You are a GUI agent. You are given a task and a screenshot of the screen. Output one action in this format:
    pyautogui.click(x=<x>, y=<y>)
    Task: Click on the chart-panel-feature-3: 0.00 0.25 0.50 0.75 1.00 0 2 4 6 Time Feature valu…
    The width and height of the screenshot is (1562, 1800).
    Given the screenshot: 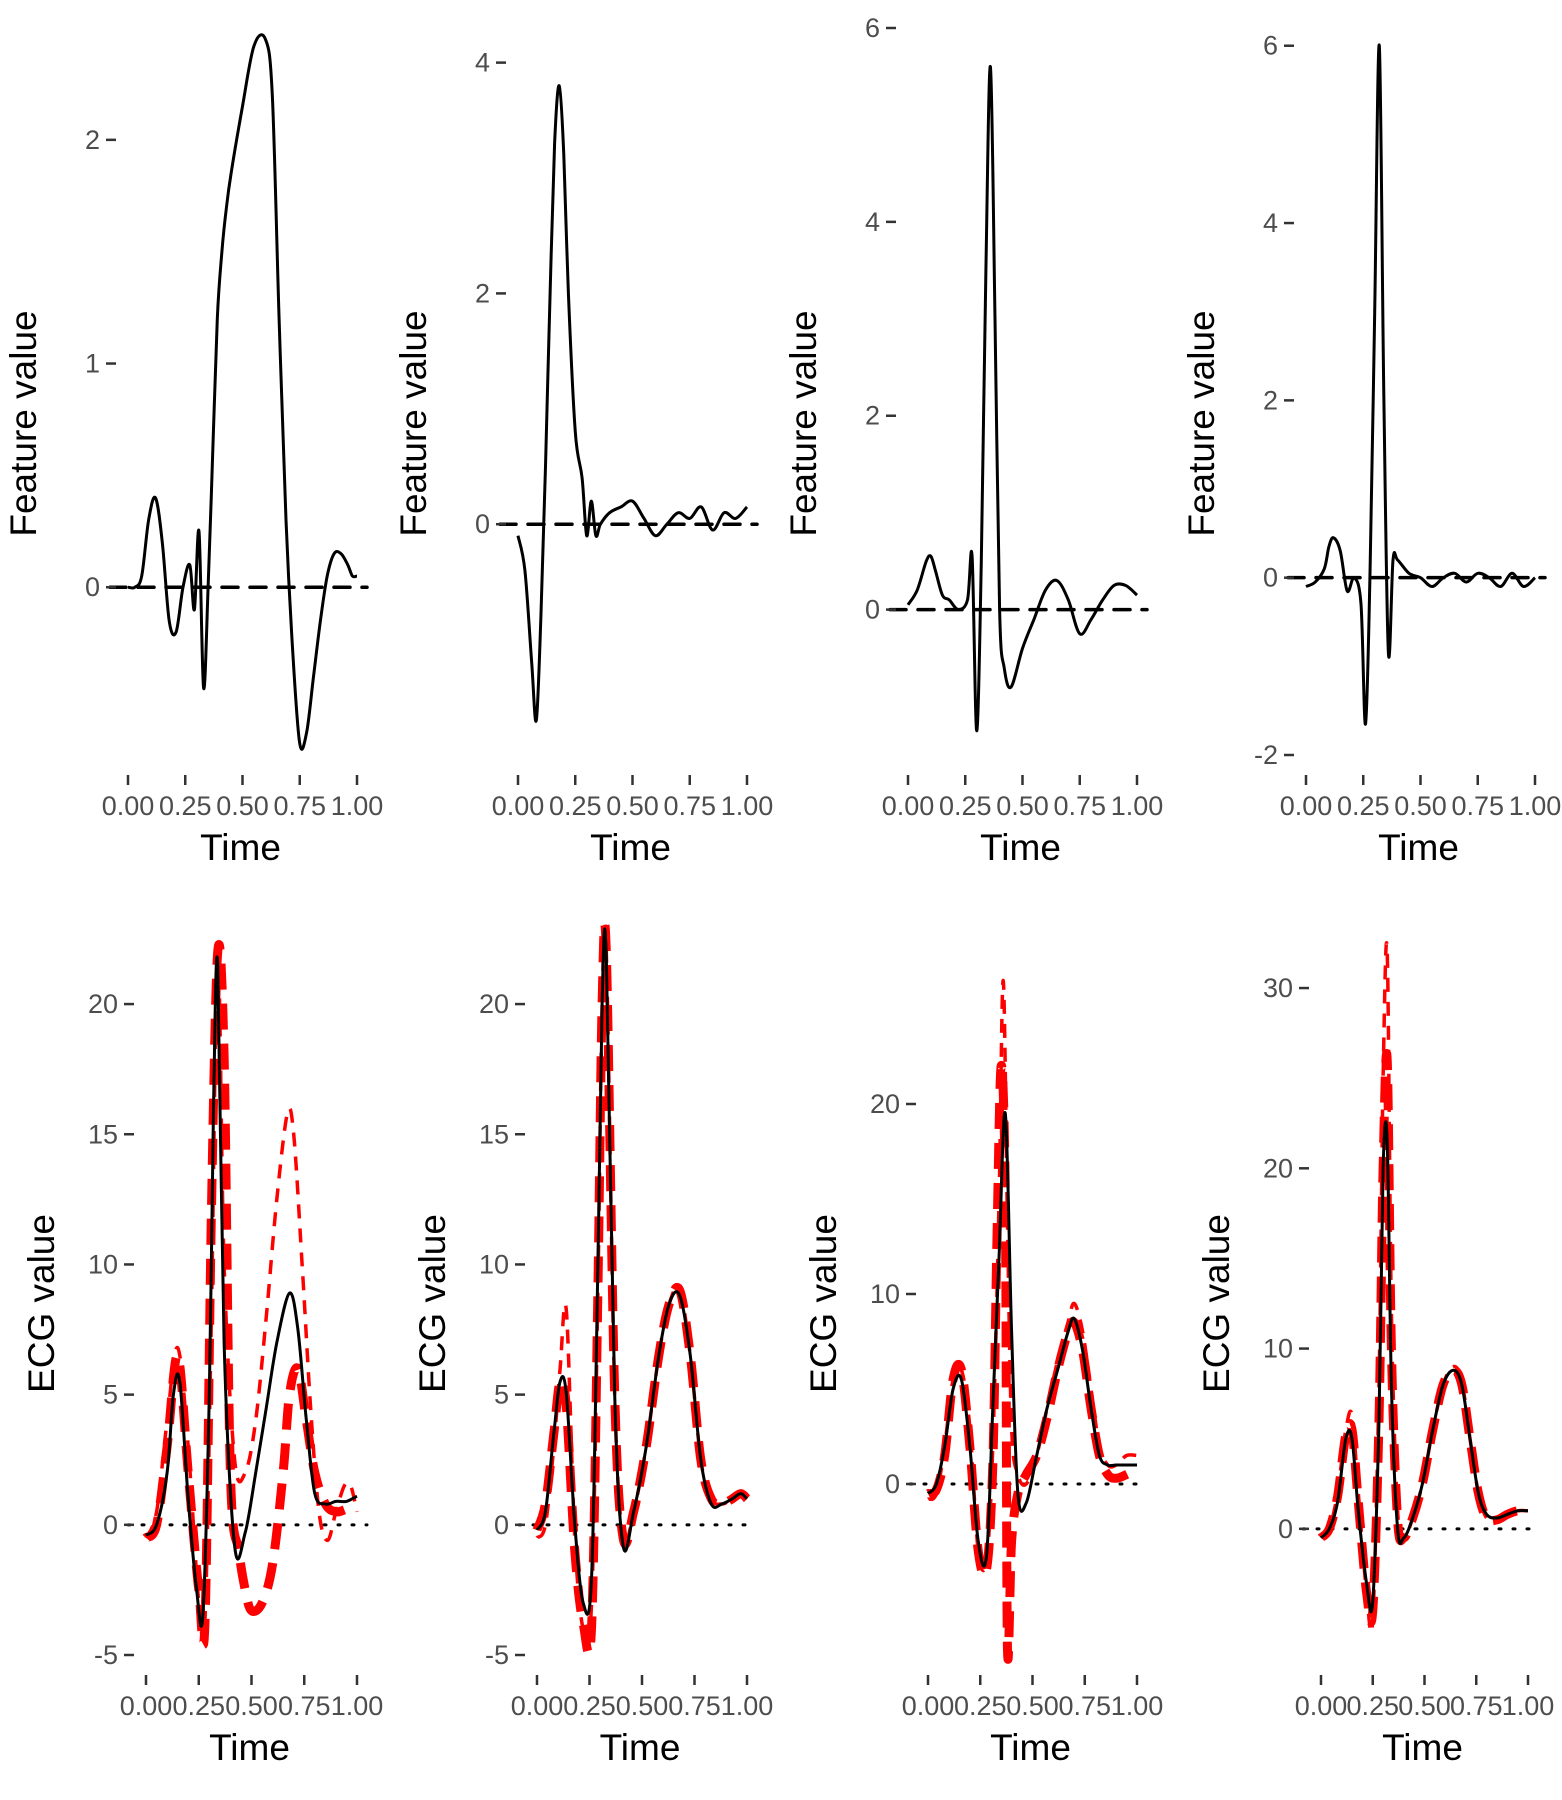 What is the action you would take?
    pyautogui.click(x=973, y=440)
    